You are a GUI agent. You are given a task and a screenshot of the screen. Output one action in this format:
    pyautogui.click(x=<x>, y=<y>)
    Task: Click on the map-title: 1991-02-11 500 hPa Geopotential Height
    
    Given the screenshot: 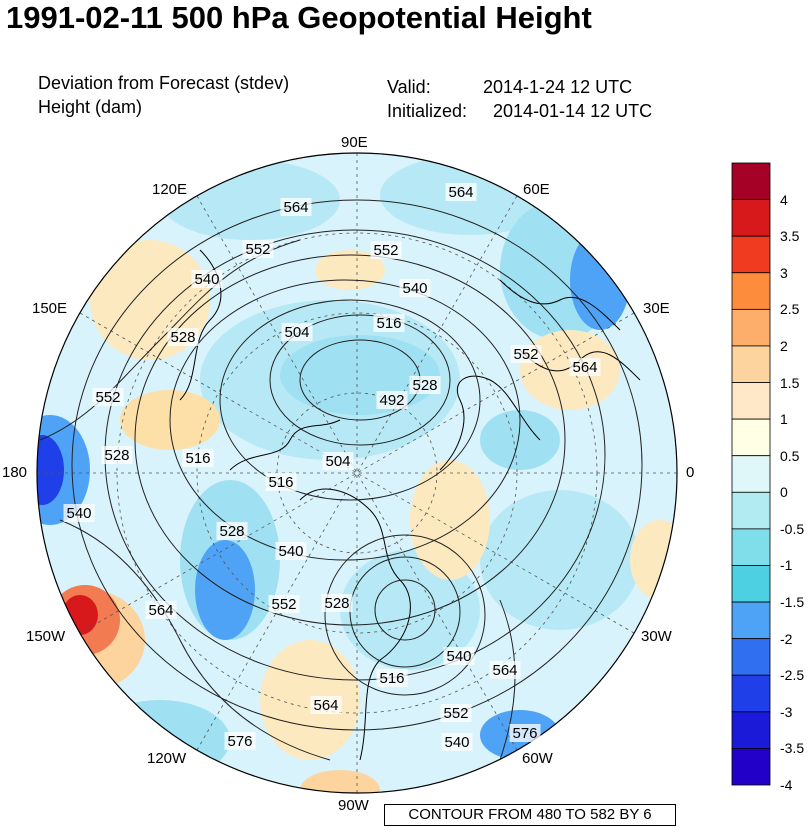 What is the action you would take?
    pyautogui.click(x=299, y=17)
    